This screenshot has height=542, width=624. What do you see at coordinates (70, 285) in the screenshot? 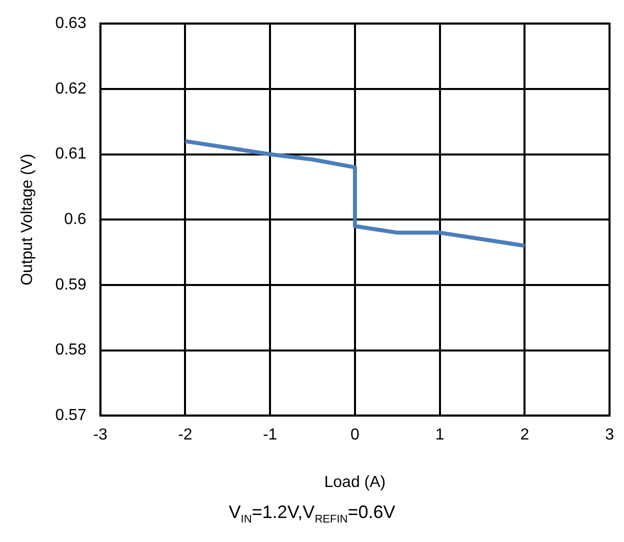
I see `y-tick-label: 0.59` at bounding box center [70, 285].